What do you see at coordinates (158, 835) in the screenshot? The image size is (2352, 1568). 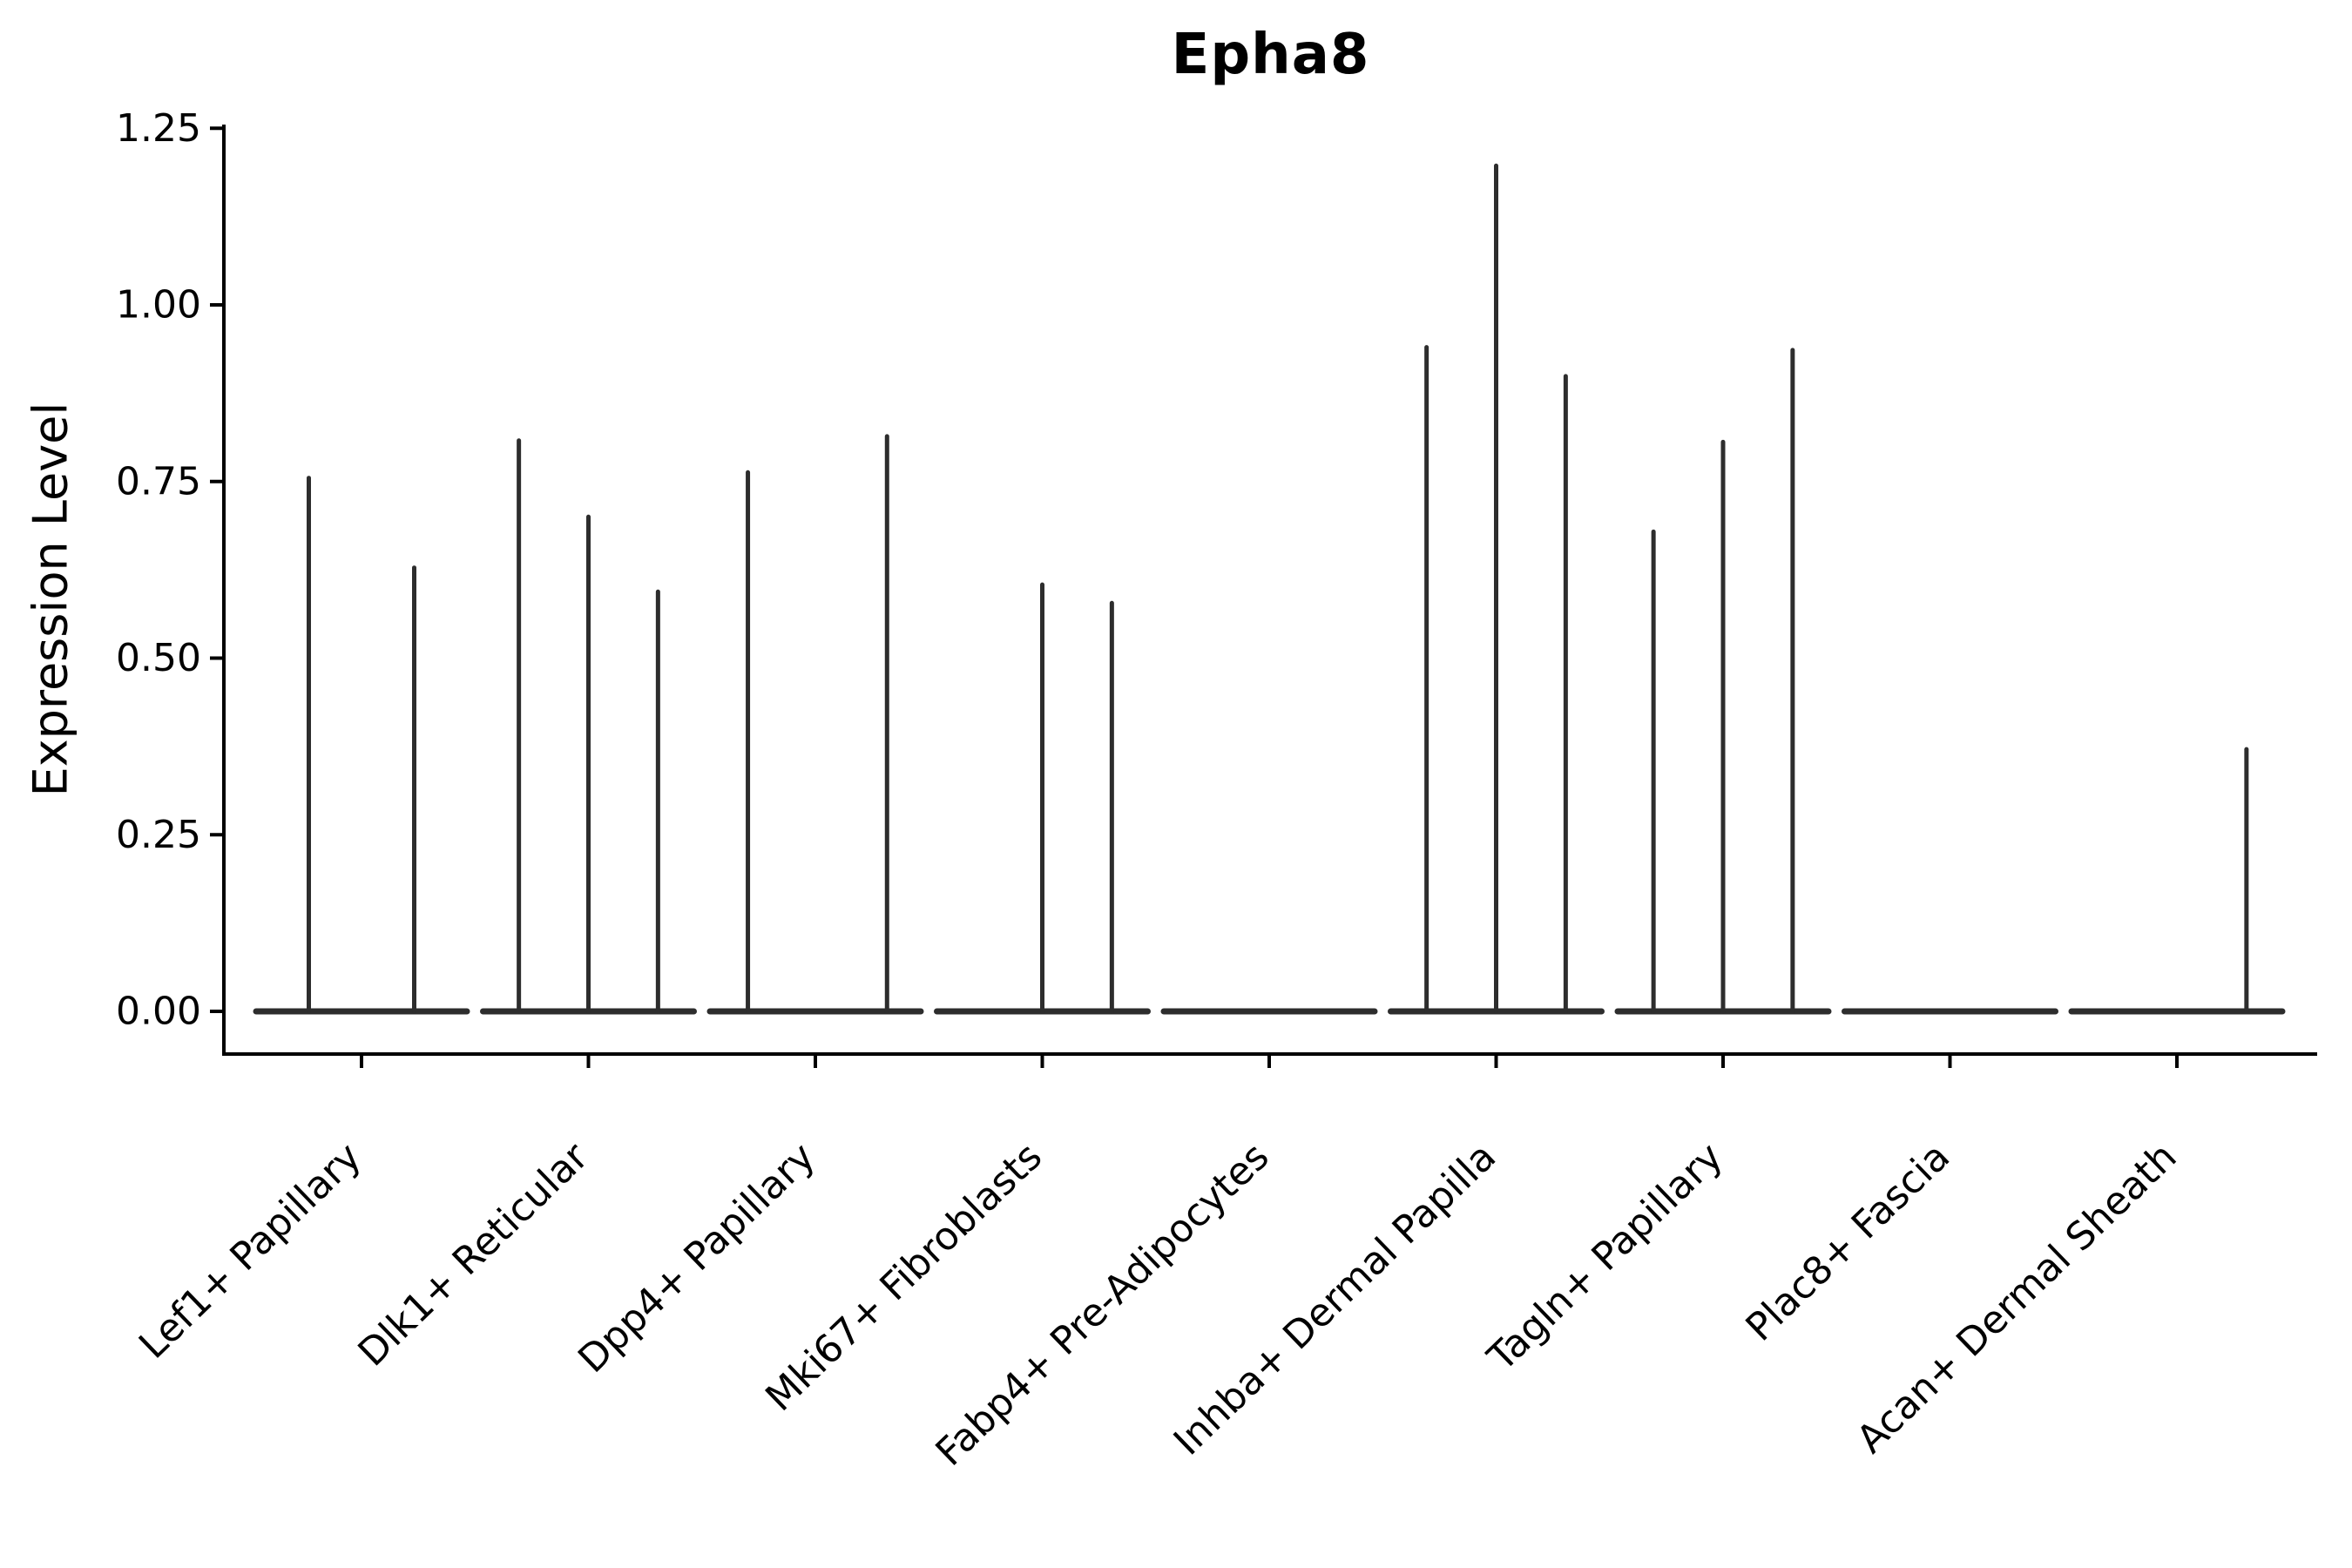 I see `y-tick-label: 0.25` at bounding box center [158, 835].